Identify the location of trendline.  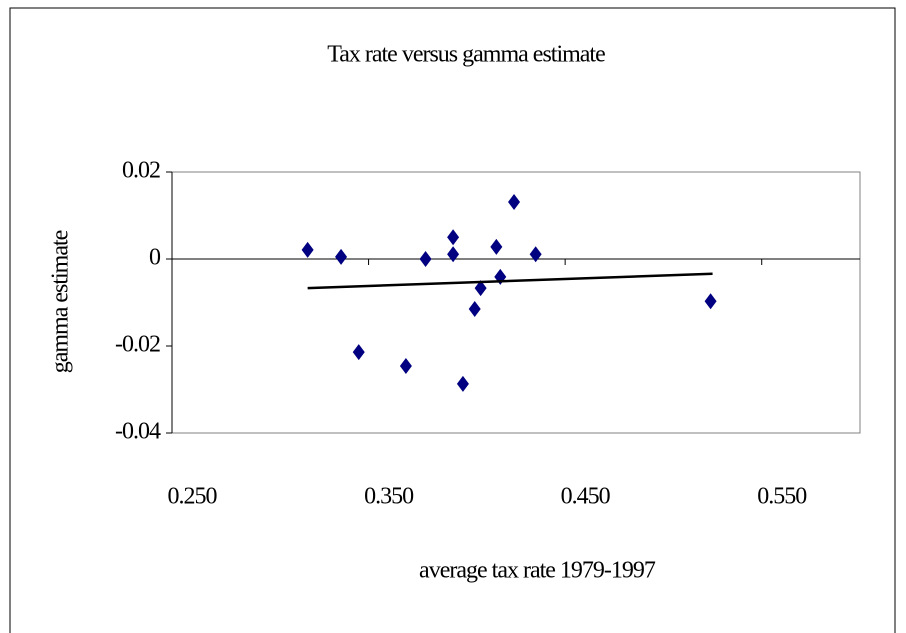
(510, 281).